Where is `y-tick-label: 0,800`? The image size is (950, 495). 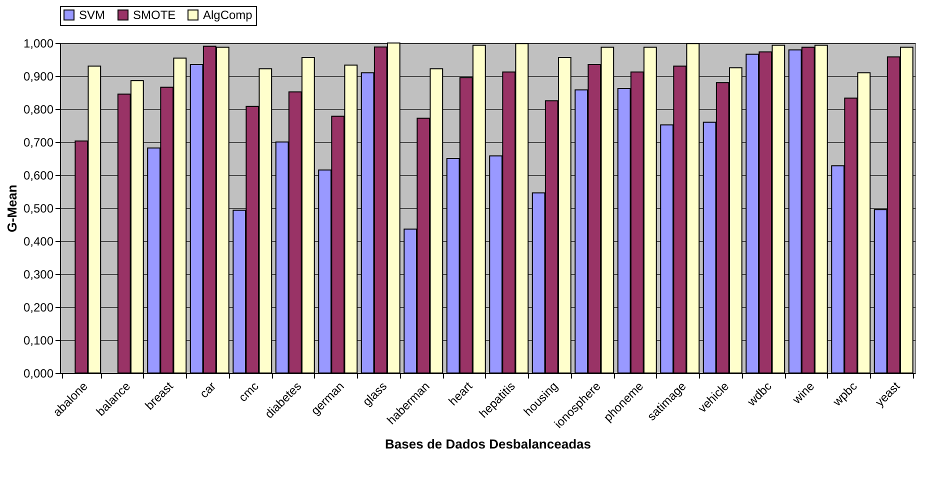
y-tick-label: 0,800 is located at coordinates (38, 109).